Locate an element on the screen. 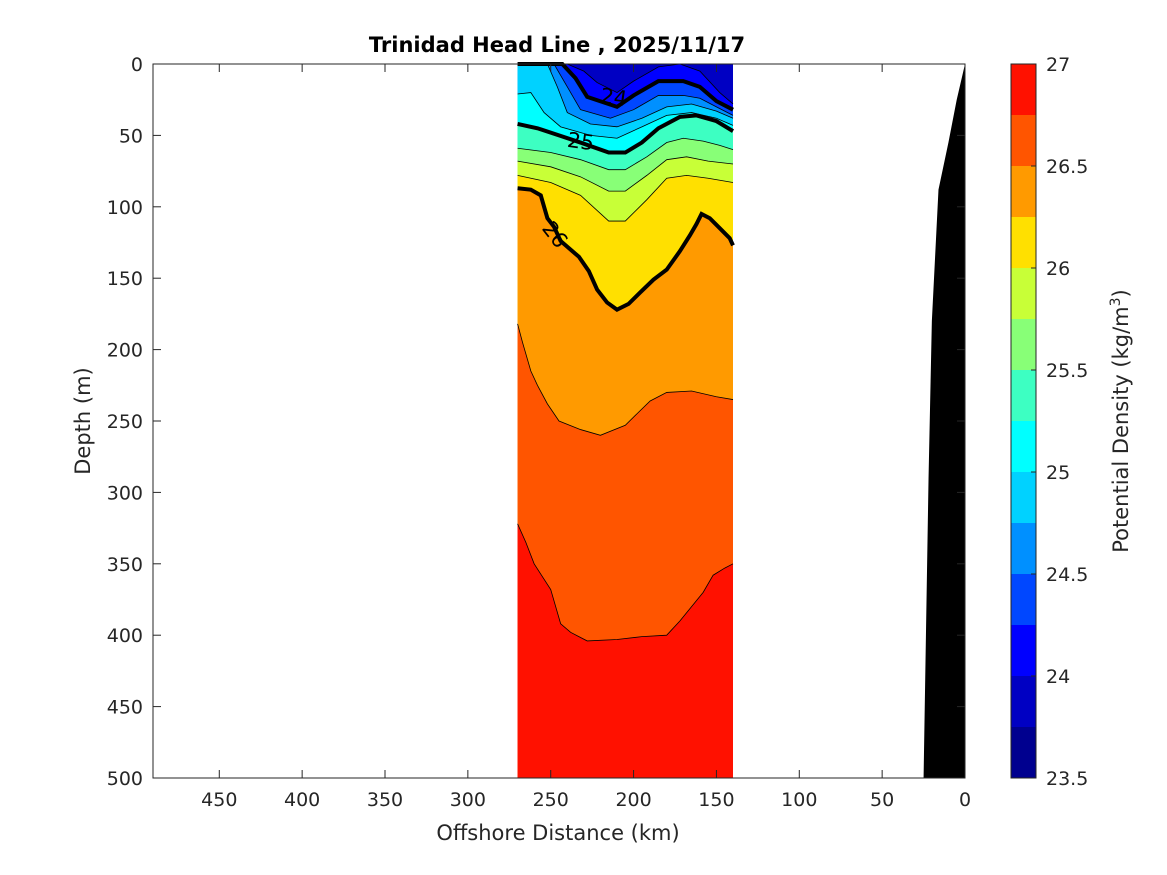  y-tick-label: 400 is located at coordinates (125, 636).